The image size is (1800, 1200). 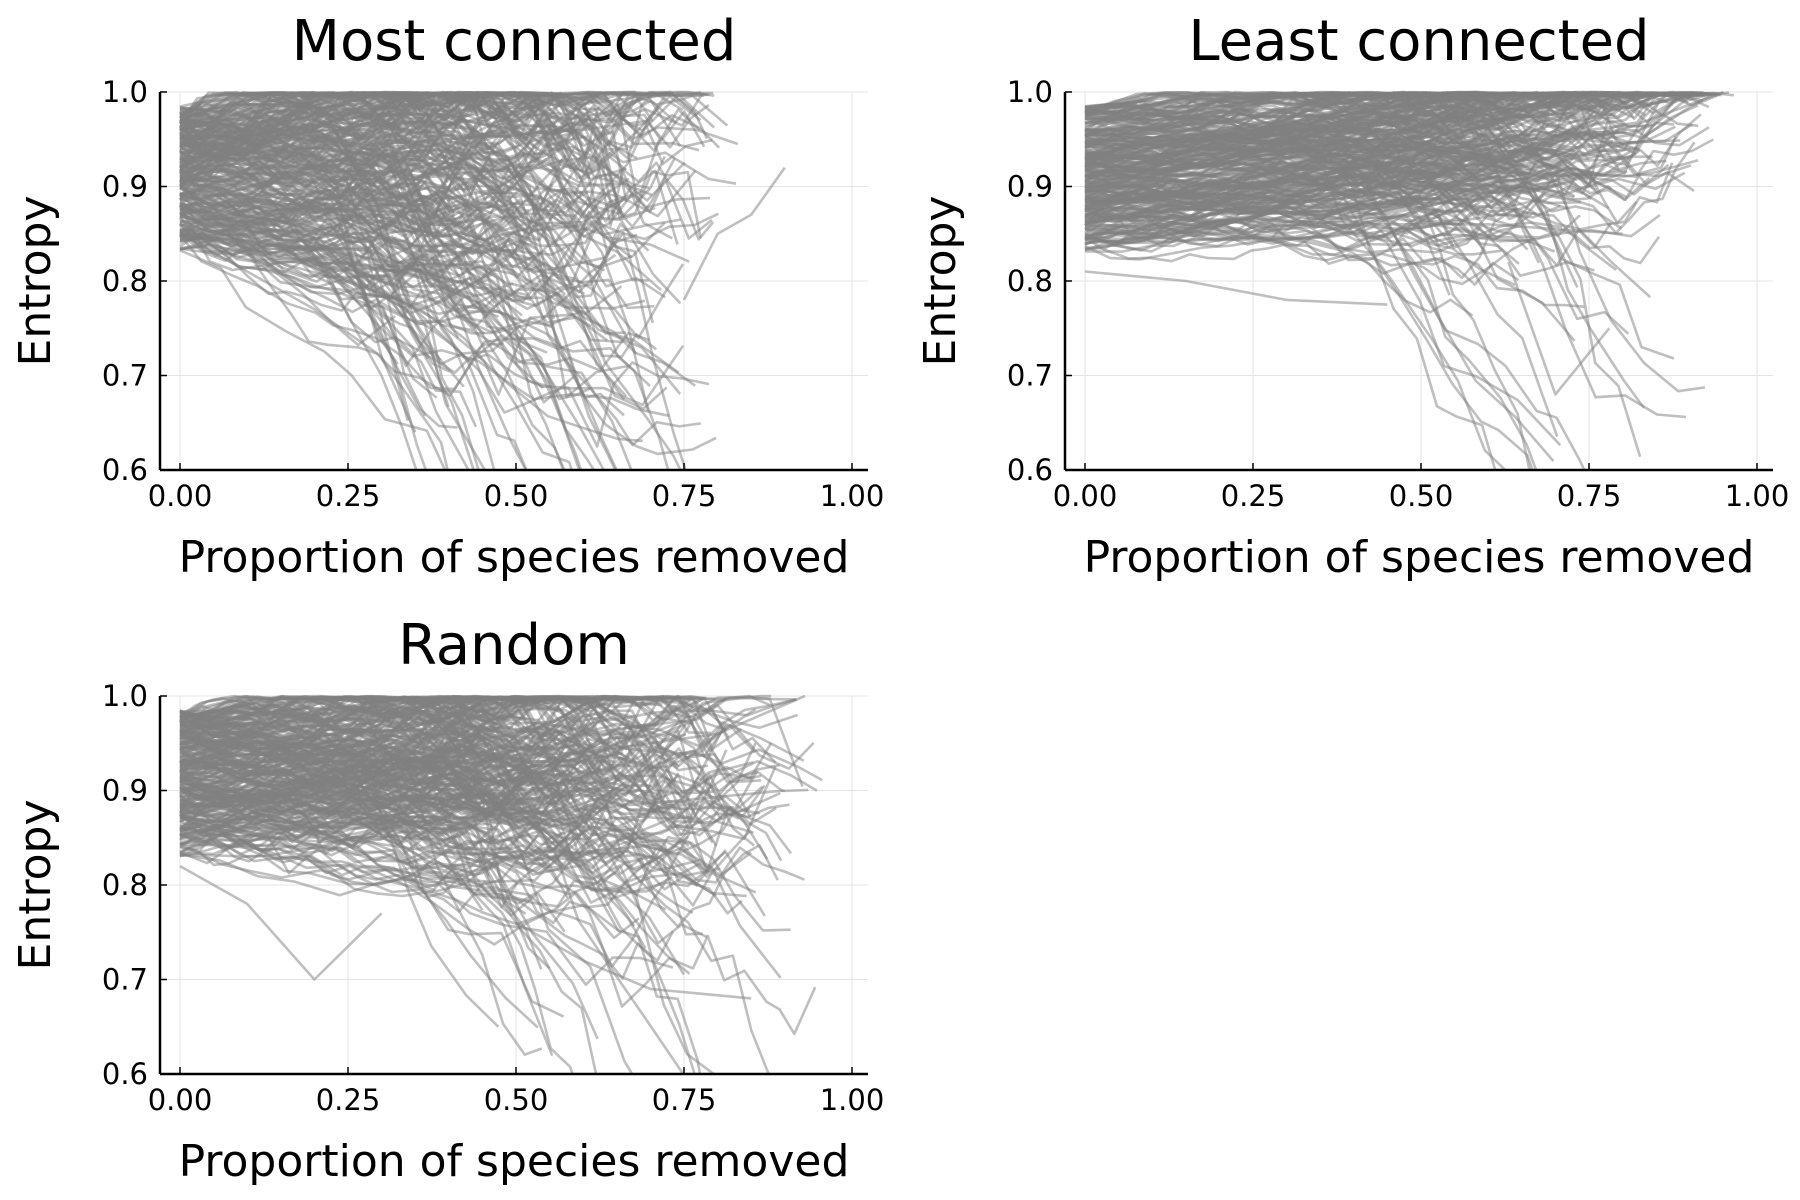 I want to click on panel-title: Random, so click(x=514, y=645).